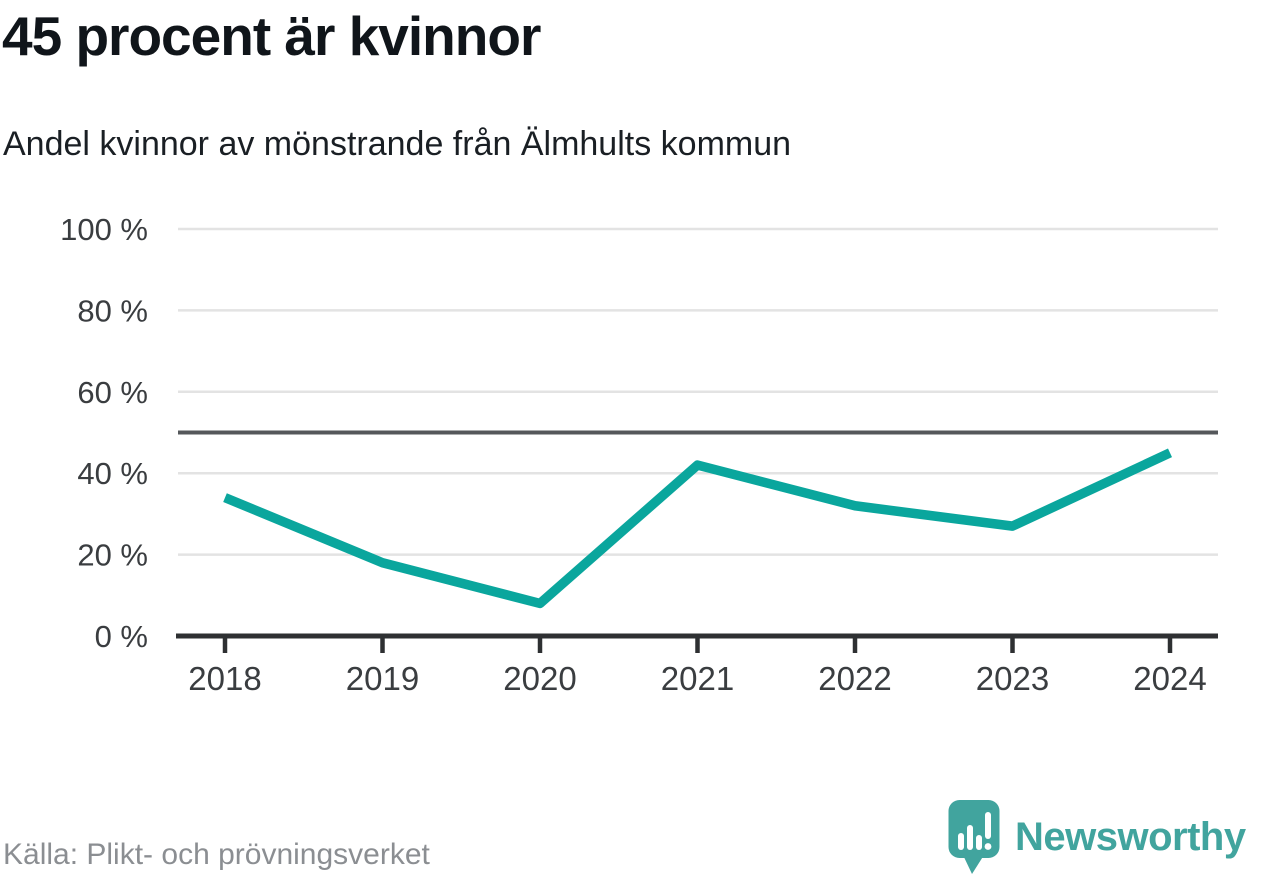 This screenshot has height=879, width=1262. What do you see at coordinates (988, 846) in the screenshot?
I see `logo-exclamation-dot` at bounding box center [988, 846].